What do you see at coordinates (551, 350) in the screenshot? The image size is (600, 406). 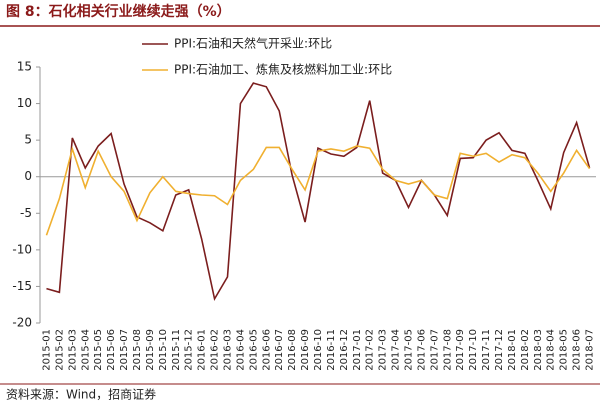 I see `x-tick-label: 2018-04` at bounding box center [551, 350].